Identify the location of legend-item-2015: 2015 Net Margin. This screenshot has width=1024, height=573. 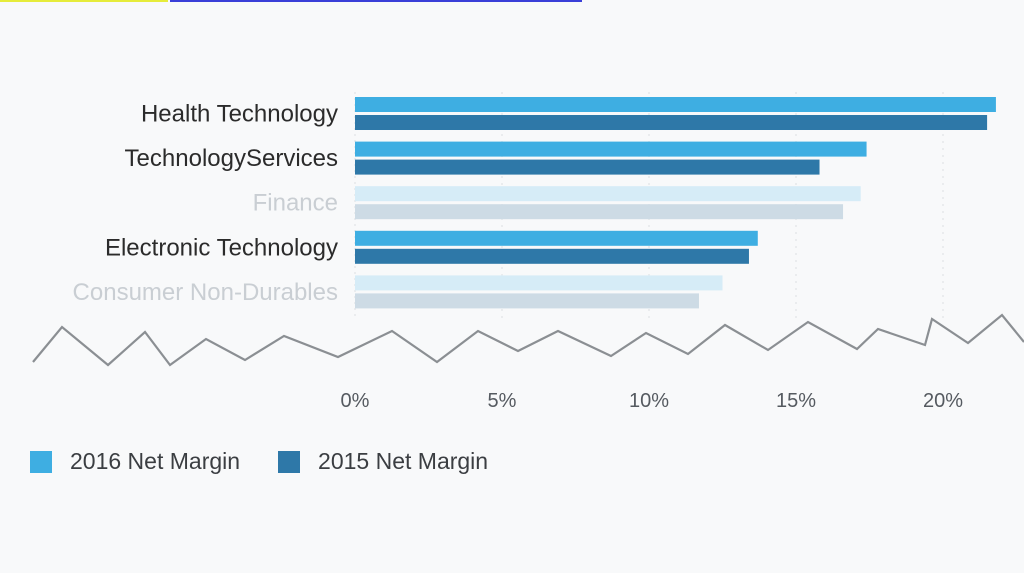
(383, 461).